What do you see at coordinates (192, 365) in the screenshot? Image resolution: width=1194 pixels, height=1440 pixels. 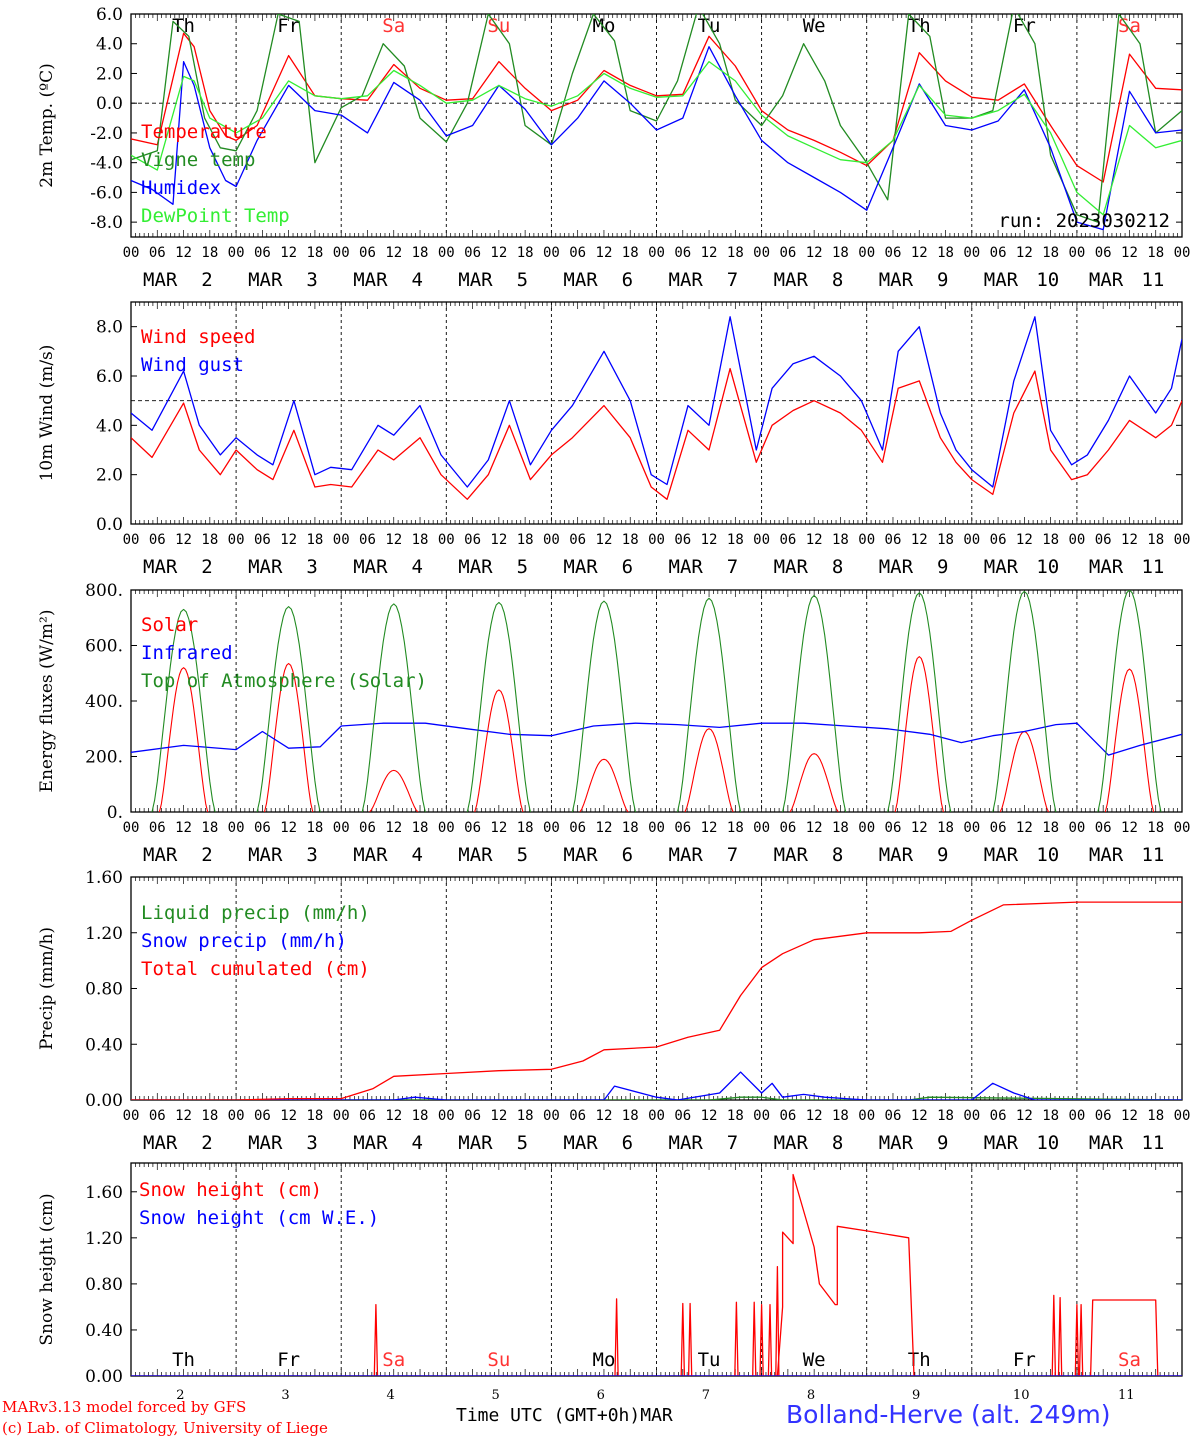 I see `legend-label: Wind gust` at bounding box center [192, 365].